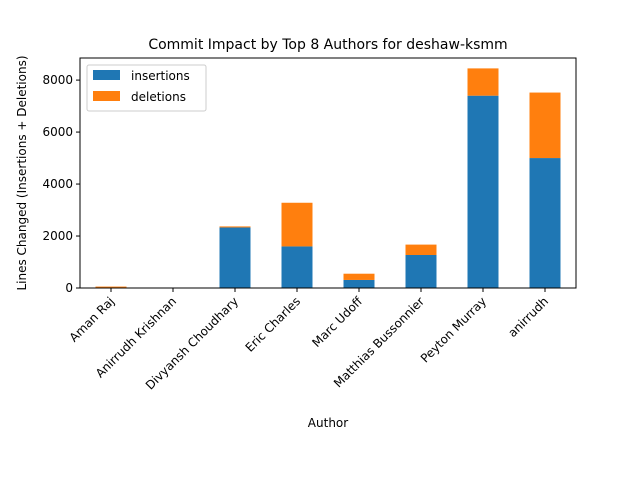 The width and height of the screenshot is (640, 480). Describe the element at coordinates (106, 75) in the screenshot. I see `legend-swatch-insertions` at that location.